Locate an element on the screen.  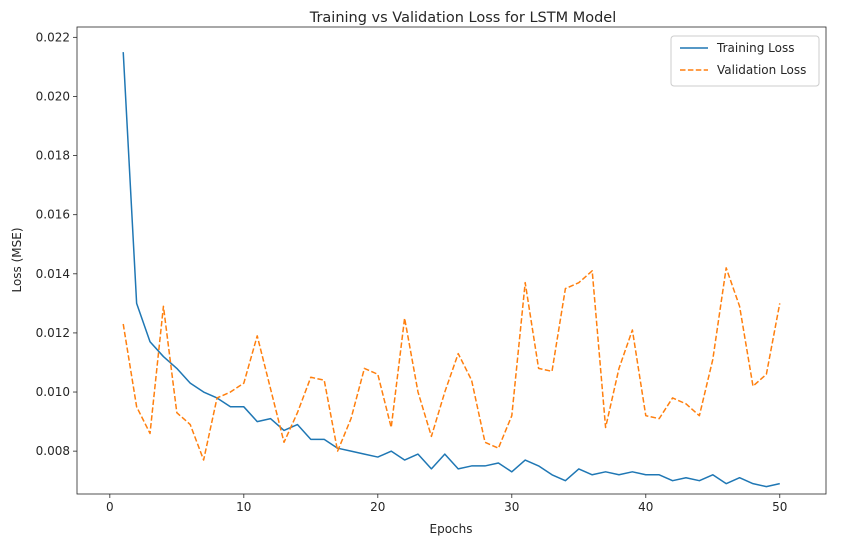
legend-entry-label: Validation Loss is located at coordinates (761, 70).